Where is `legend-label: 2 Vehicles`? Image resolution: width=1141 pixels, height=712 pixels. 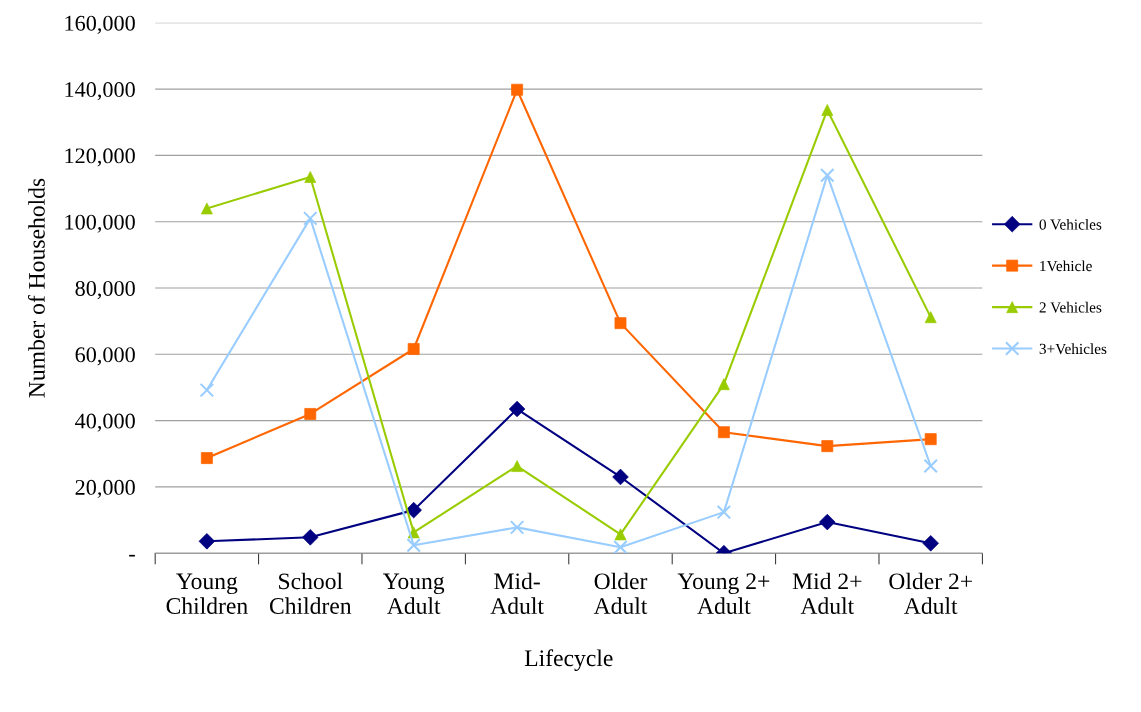 legend-label: 2 Vehicles is located at coordinates (1070, 307).